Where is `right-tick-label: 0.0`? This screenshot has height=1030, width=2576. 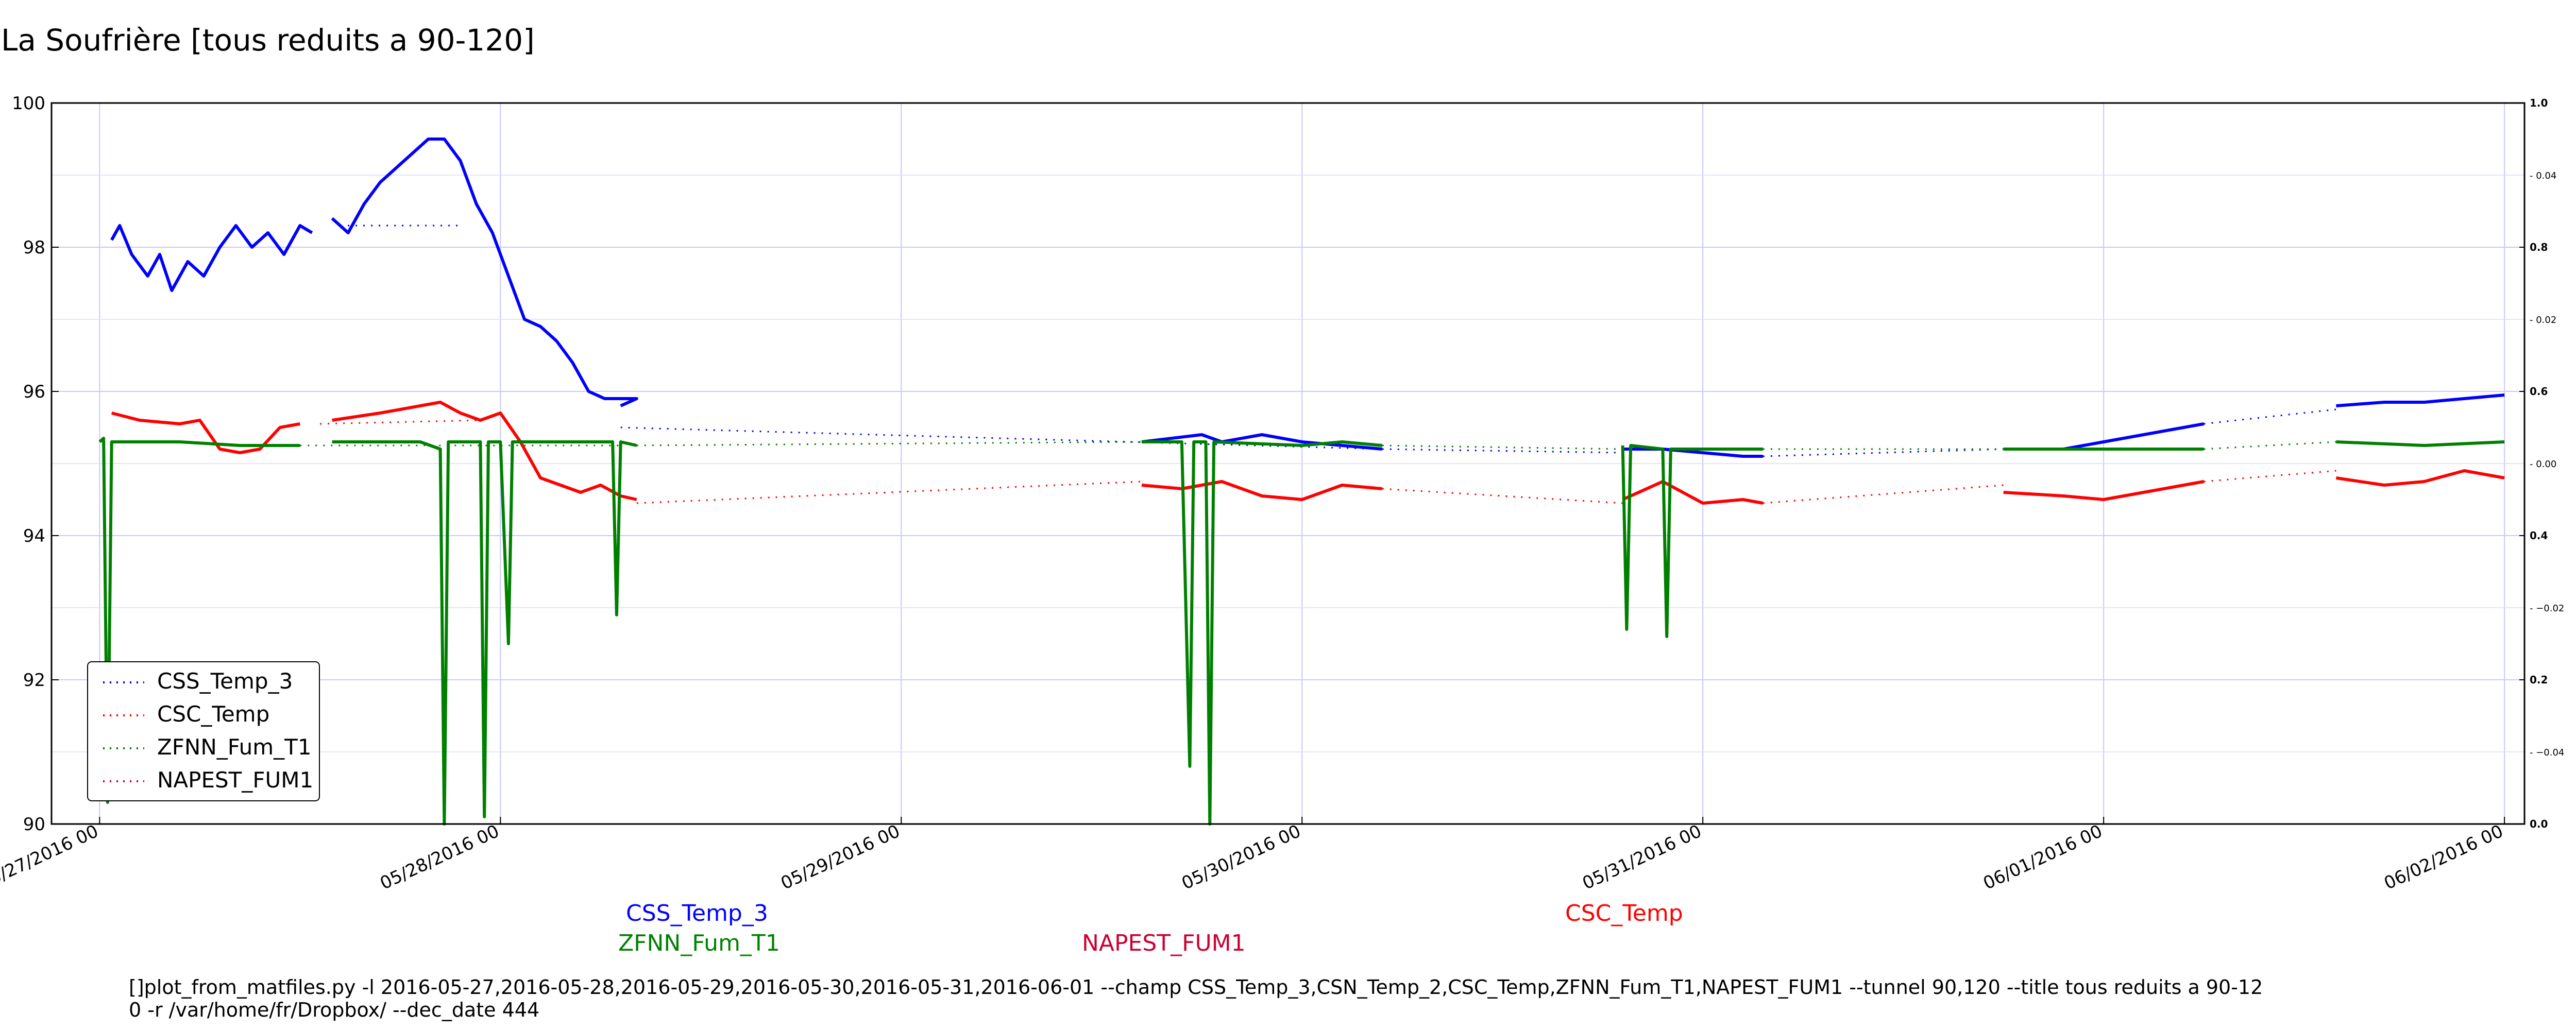 right-tick-label: 0.0 is located at coordinates (2539, 824).